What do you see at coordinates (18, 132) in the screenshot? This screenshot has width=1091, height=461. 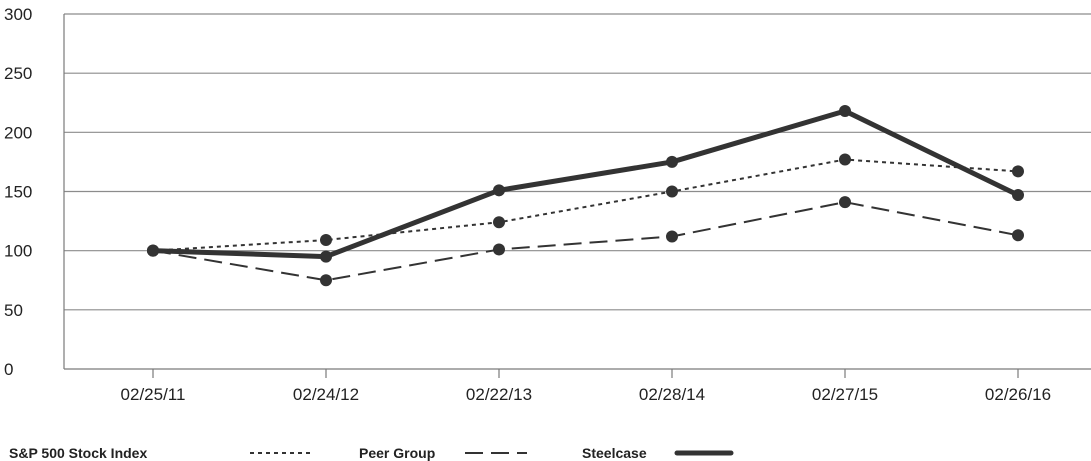 I see `y-tick-label: 200` at bounding box center [18, 132].